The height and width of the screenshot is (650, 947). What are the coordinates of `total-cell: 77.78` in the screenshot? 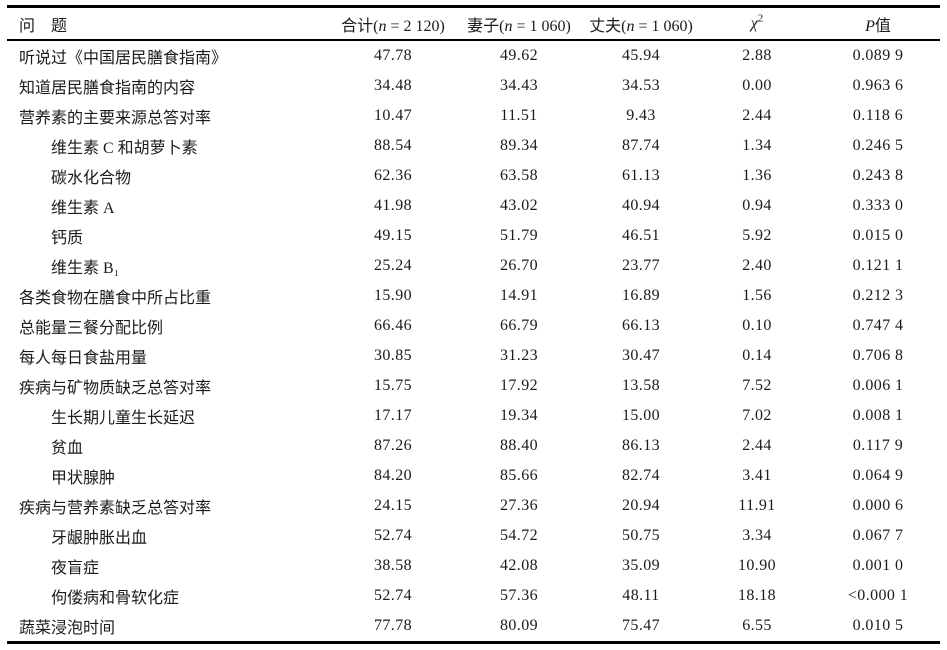 It's located at (393, 625).